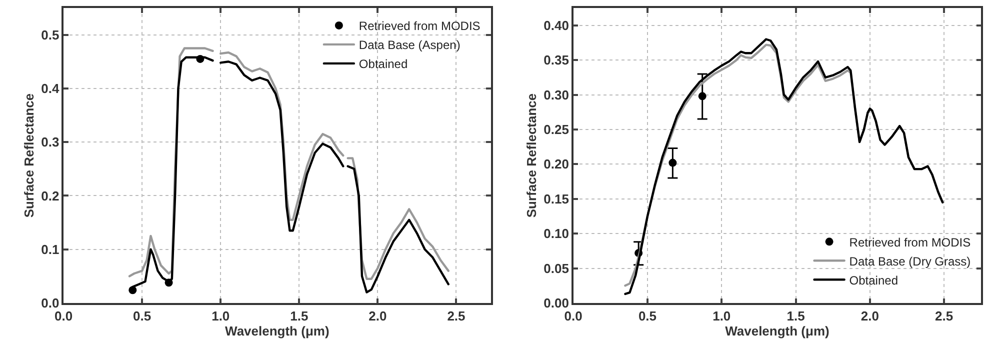  I want to click on y-tick-label: 0.2, so click(50, 196).